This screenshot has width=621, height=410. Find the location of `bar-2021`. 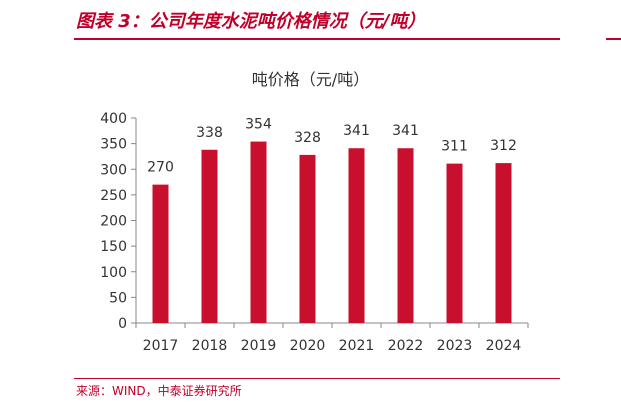

bar-2021 is located at coordinates (356, 235).